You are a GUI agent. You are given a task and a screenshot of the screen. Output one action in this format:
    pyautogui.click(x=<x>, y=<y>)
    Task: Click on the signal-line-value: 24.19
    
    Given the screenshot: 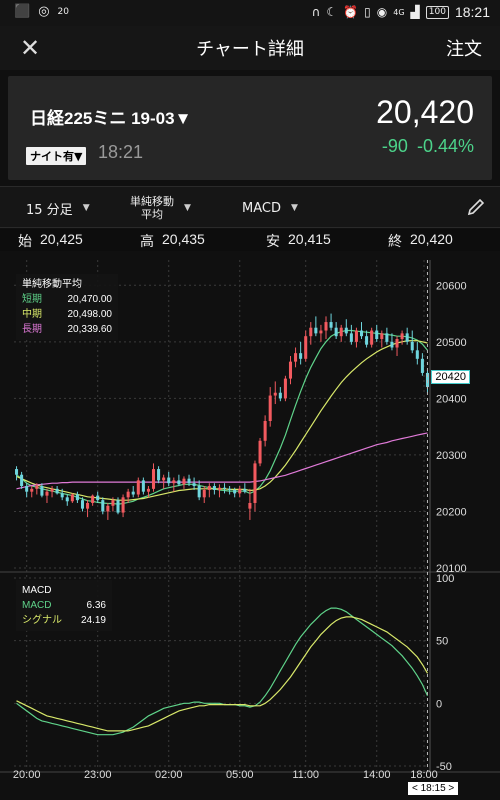 What is the action you would take?
    pyautogui.click(x=93, y=620)
    